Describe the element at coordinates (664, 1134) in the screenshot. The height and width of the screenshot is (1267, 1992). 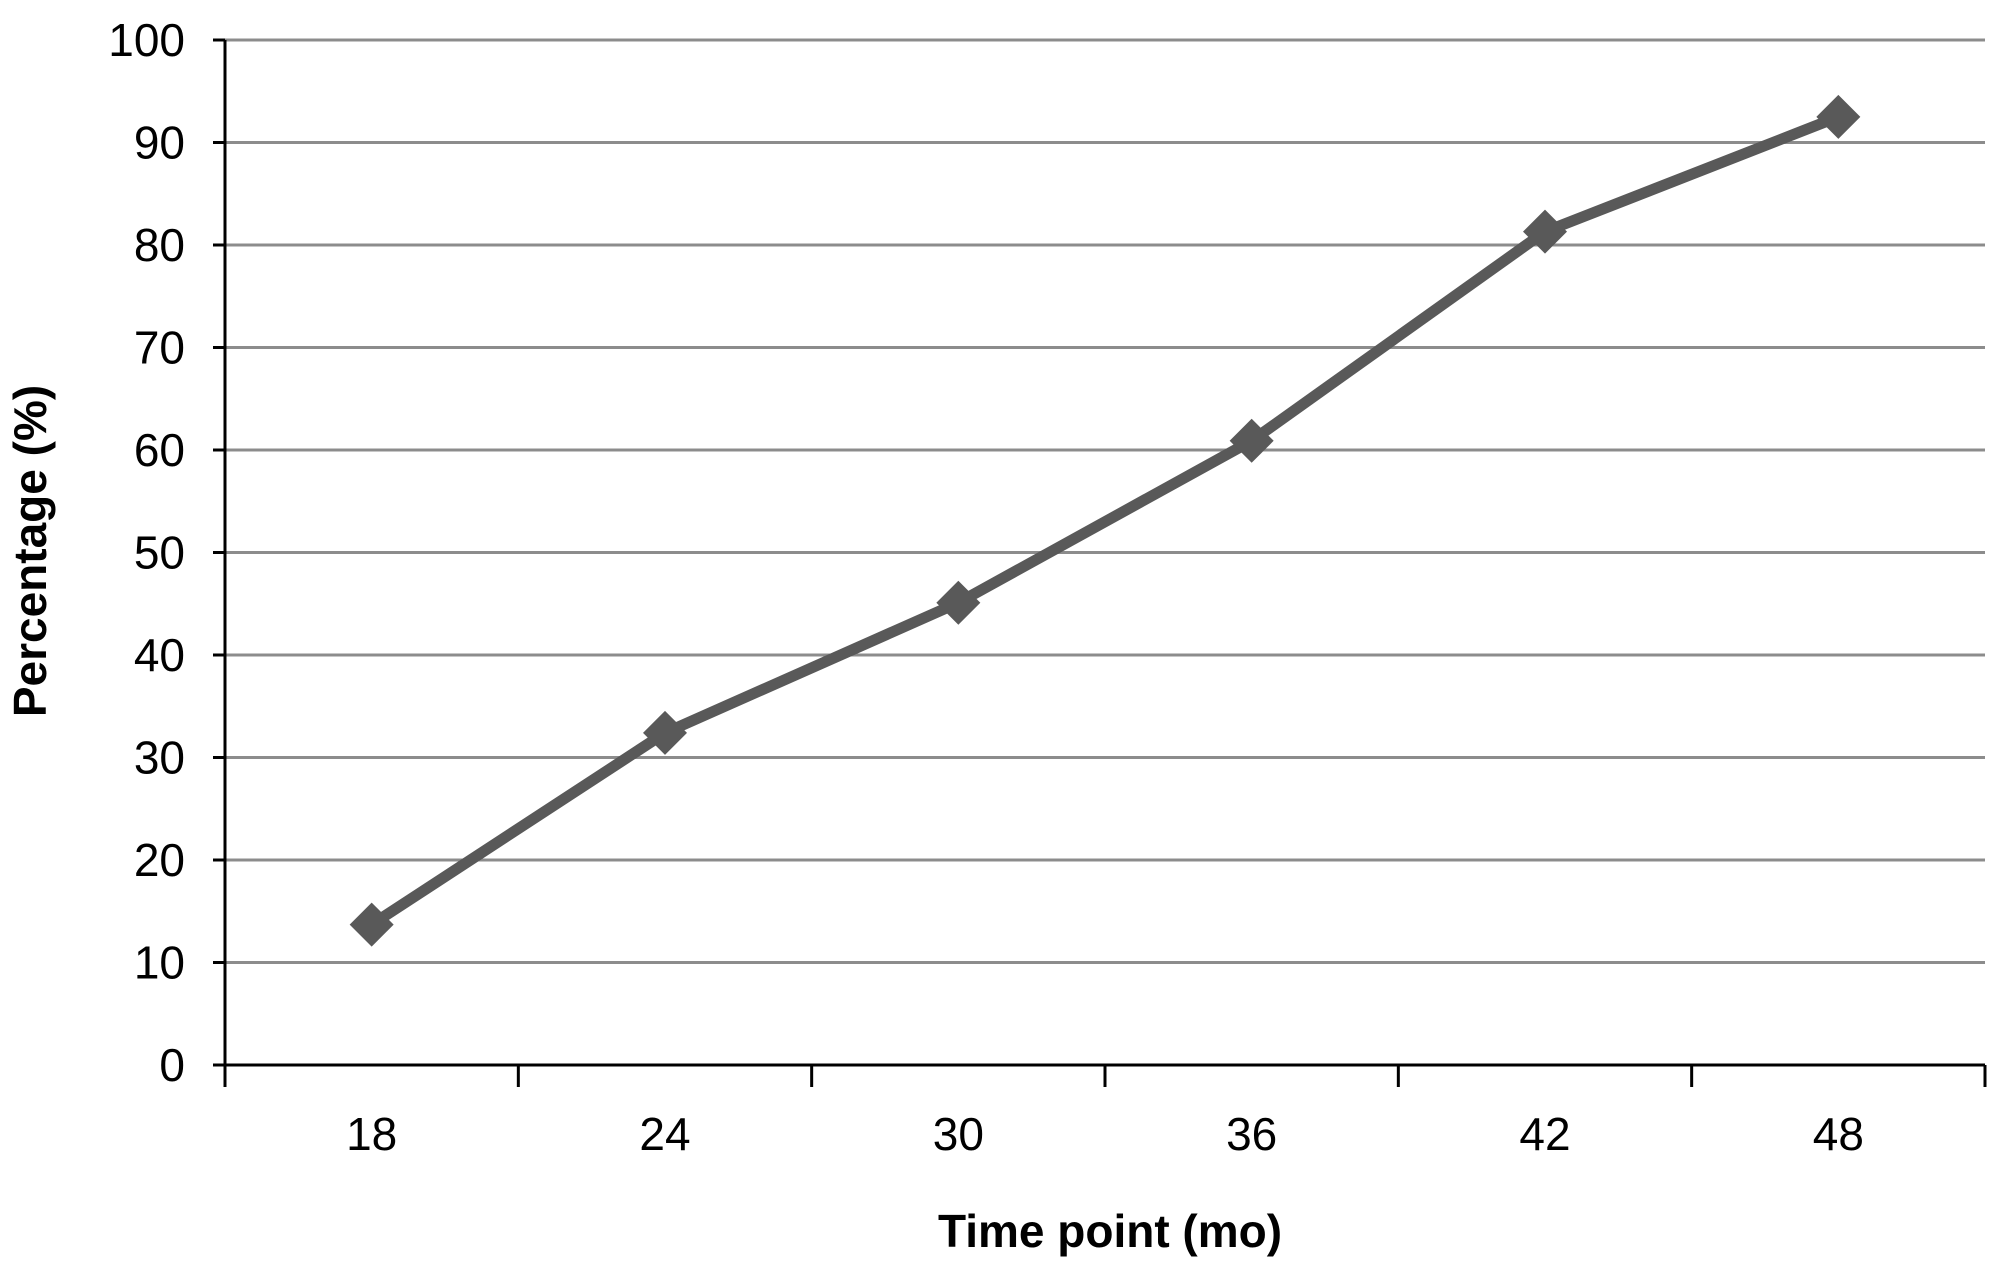
I see `x-tick-label-24: 24` at that location.